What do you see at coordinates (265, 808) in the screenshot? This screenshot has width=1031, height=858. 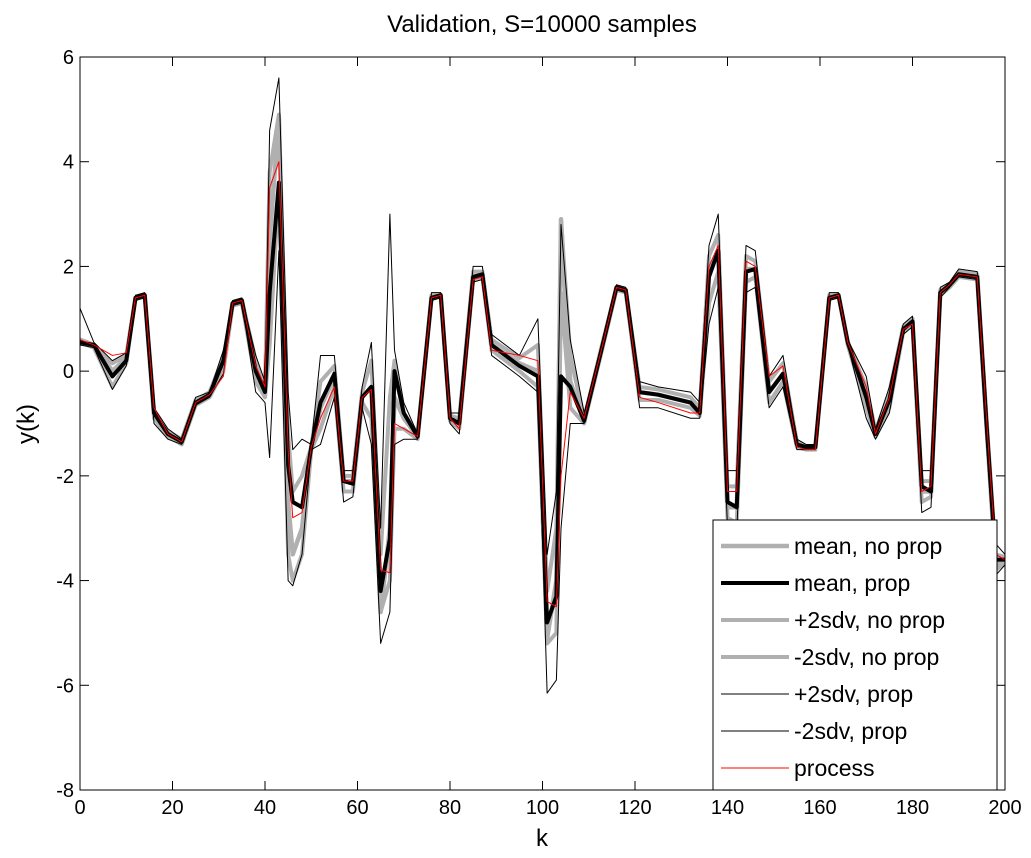 I see `x-tick-label: 40` at bounding box center [265, 808].